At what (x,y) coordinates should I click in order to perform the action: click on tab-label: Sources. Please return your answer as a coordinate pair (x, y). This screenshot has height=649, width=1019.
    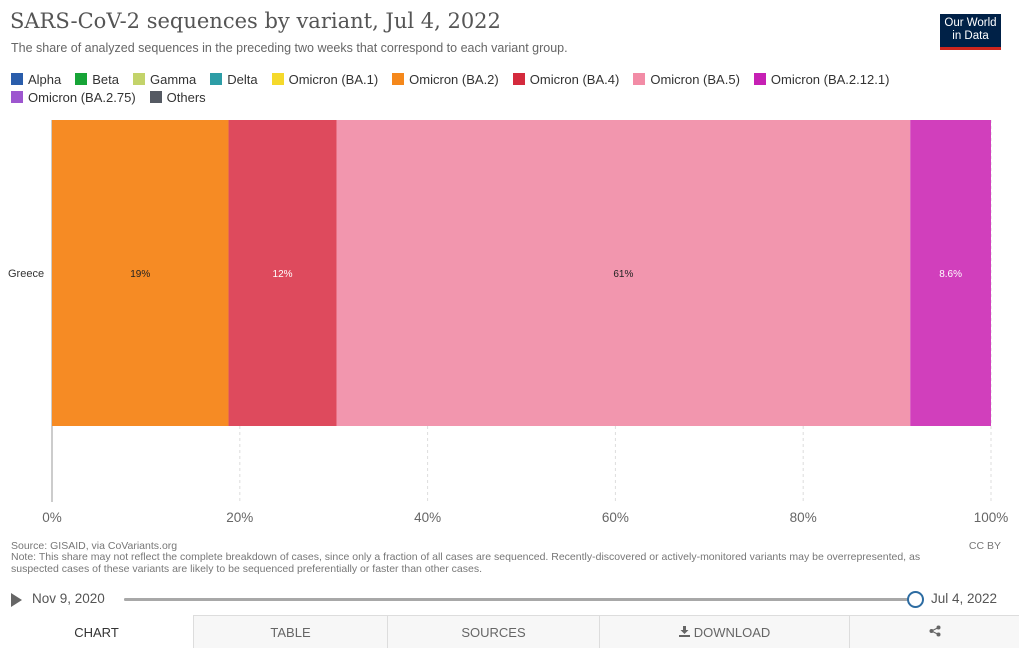
    Looking at the image, I should click on (493, 632).